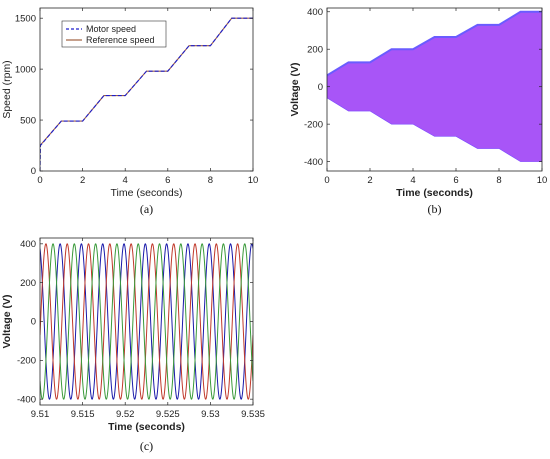 The height and width of the screenshot is (459, 550). What do you see at coordinates (434, 43) in the screenshot?
I see `chart-b-voltage-envelope-top-edge` at bounding box center [434, 43].